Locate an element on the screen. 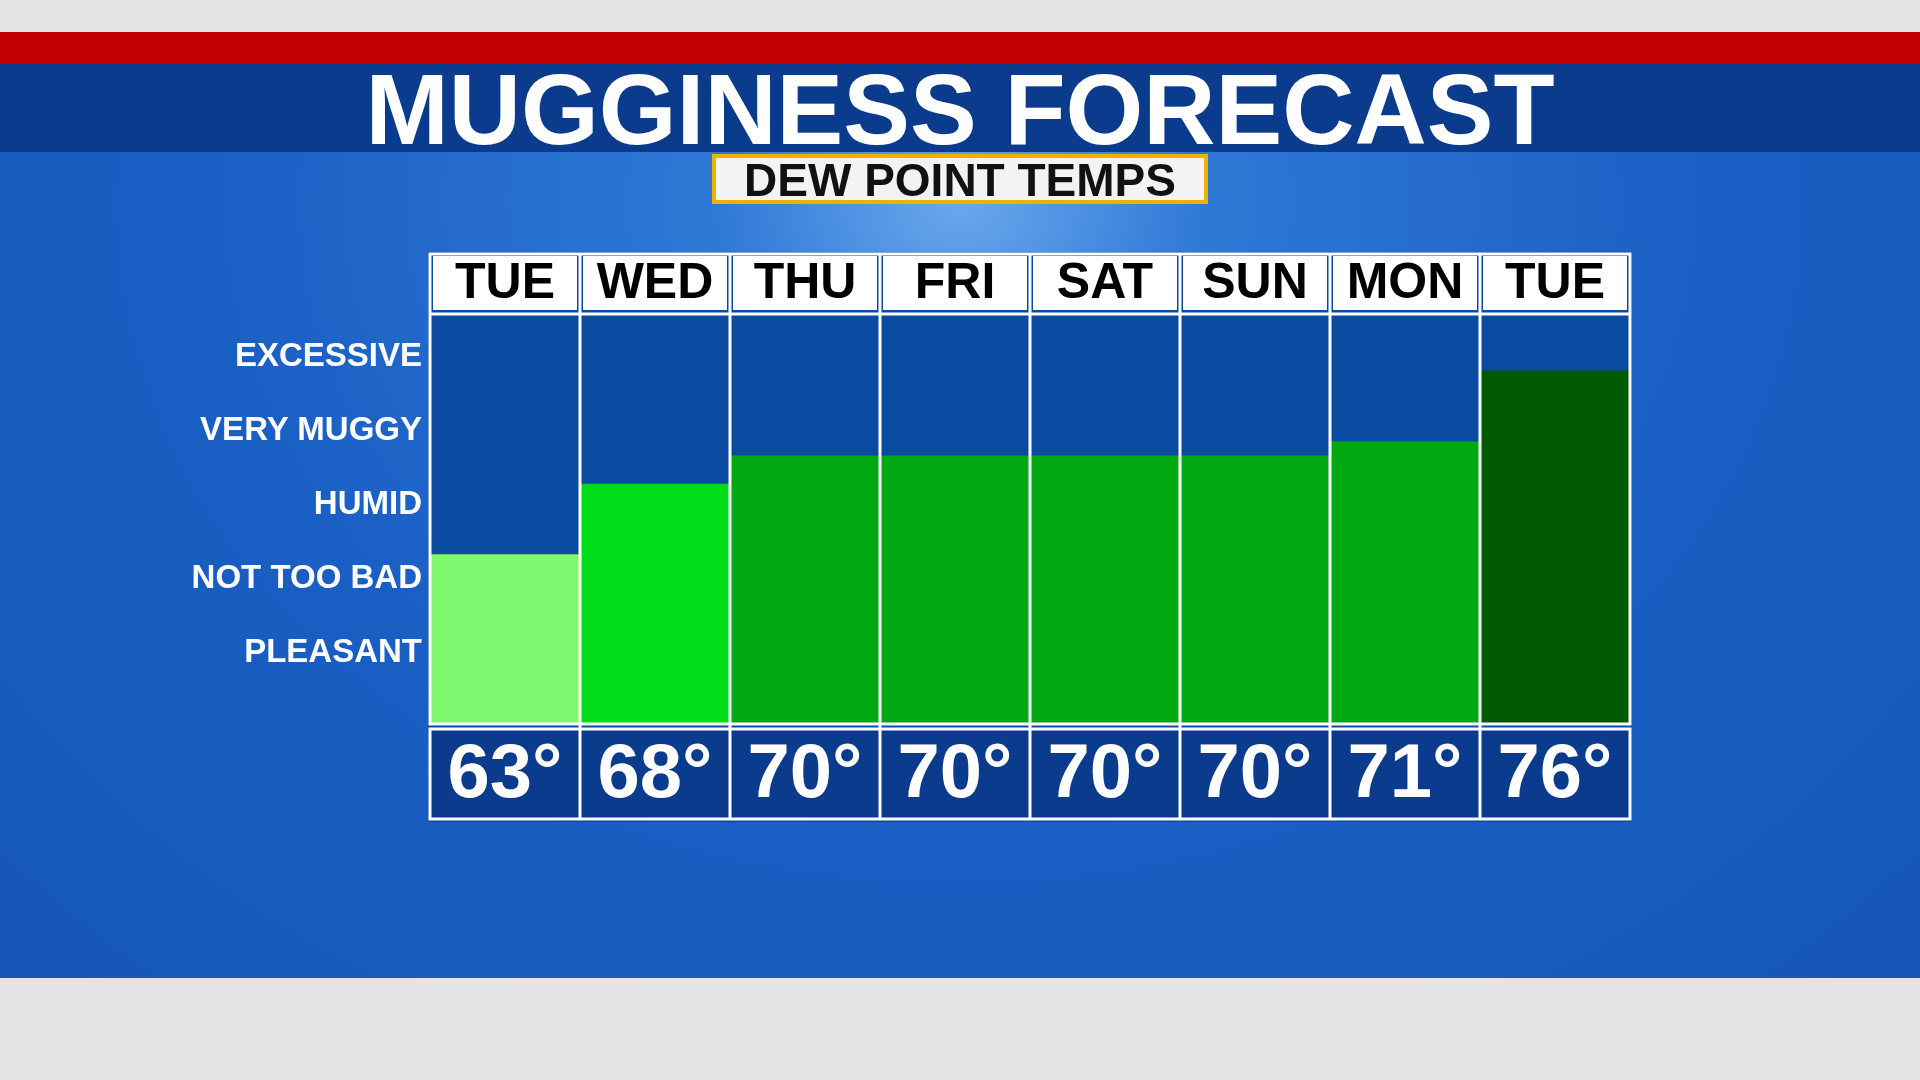  x-tick-label: MON is located at coordinates (1405, 280).